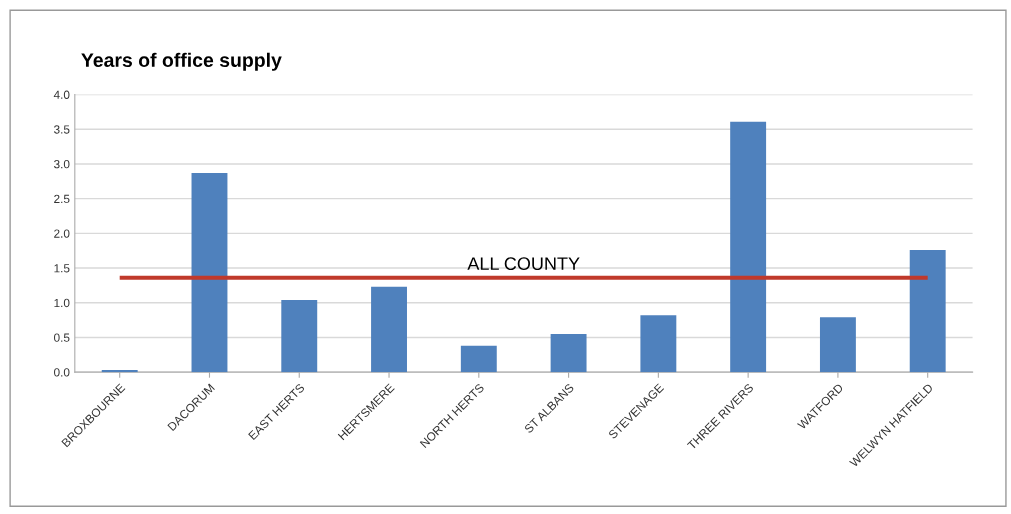  I want to click on chart-title: Years of office supply, so click(181, 61).